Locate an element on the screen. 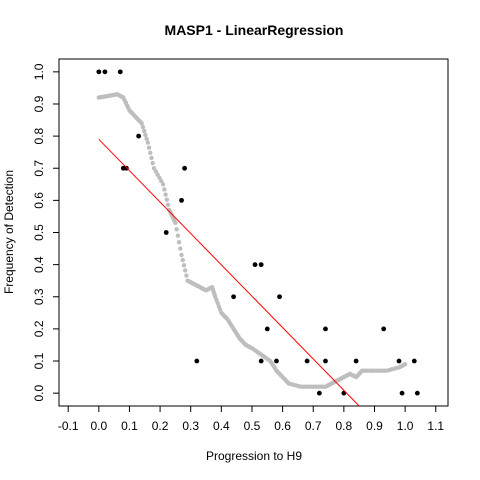 The image size is (480, 480). x-tick-label: 0.1 is located at coordinates (129, 426).